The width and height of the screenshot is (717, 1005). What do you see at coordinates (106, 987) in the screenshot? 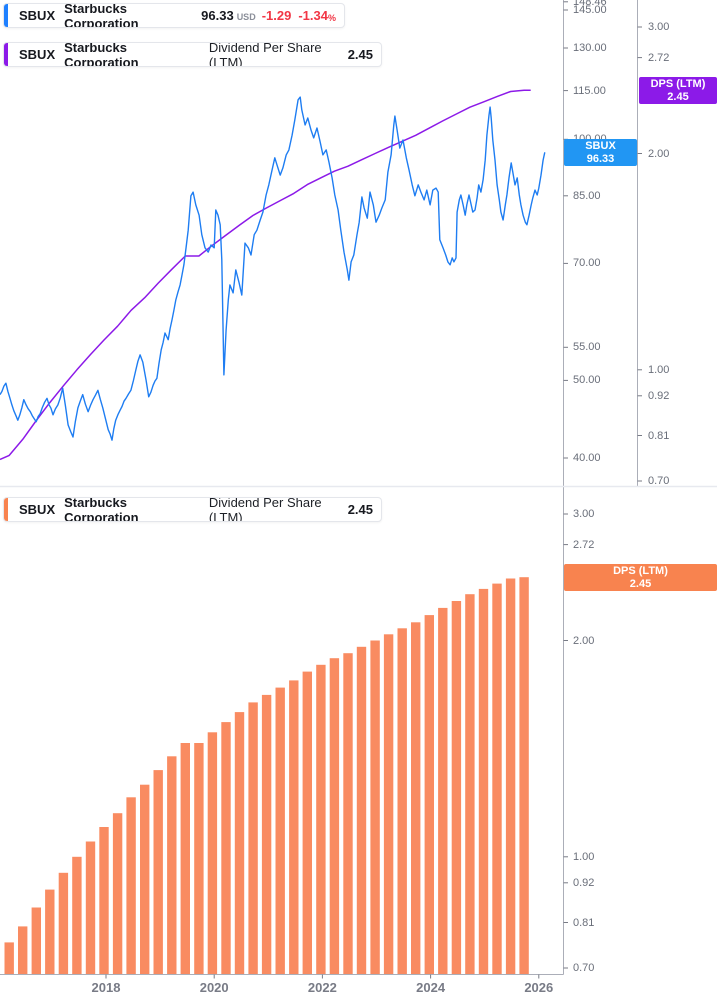
I see `year-tick-label: 2018` at bounding box center [106, 987].